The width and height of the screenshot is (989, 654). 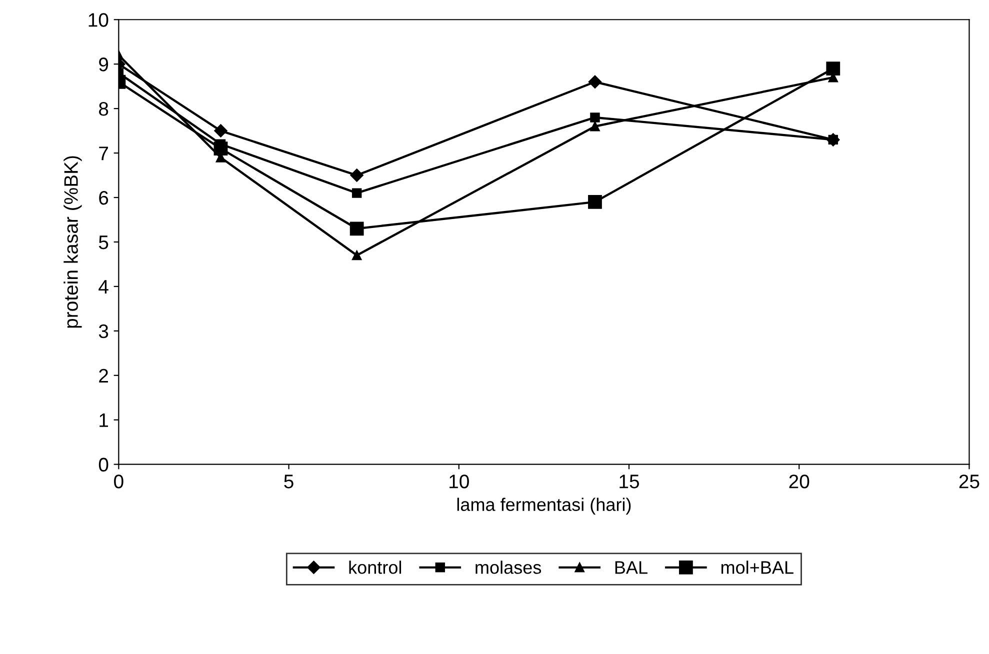 What do you see at coordinates (631, 567) in the screenshot?
I see `legend-label: BAL` at bounding box center [631, 567].